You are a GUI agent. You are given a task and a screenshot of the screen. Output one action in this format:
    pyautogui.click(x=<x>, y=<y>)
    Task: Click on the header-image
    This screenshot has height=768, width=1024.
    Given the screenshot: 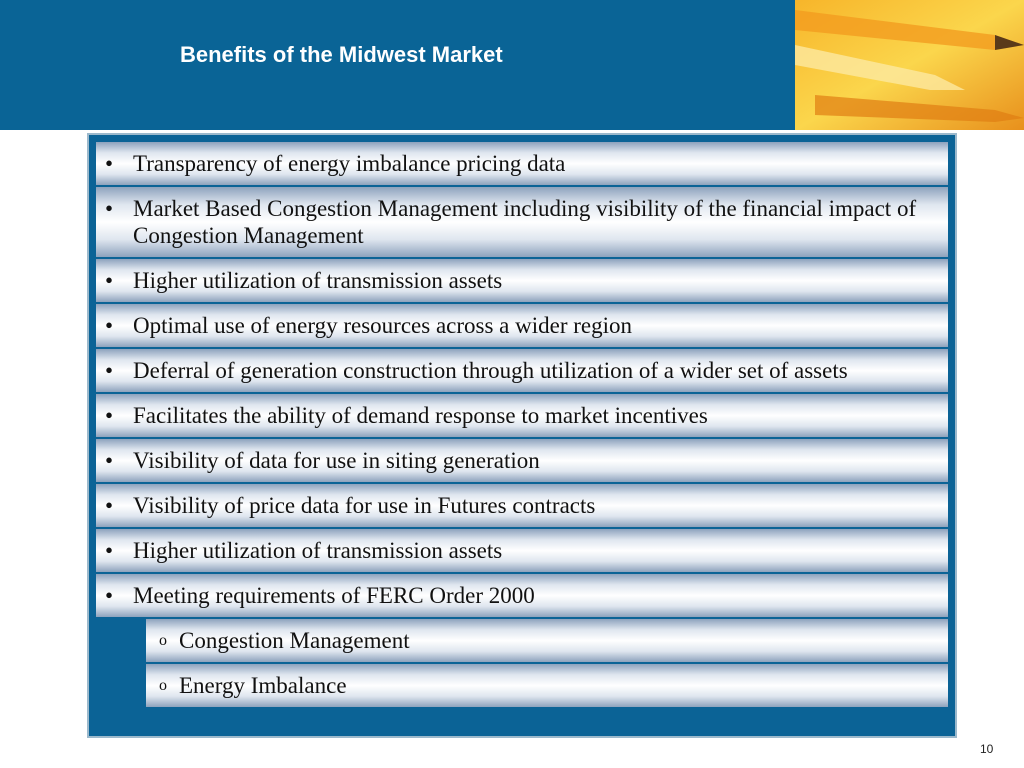 What is the action you would take?
    pyautogui.click(x=909, y=65)
    